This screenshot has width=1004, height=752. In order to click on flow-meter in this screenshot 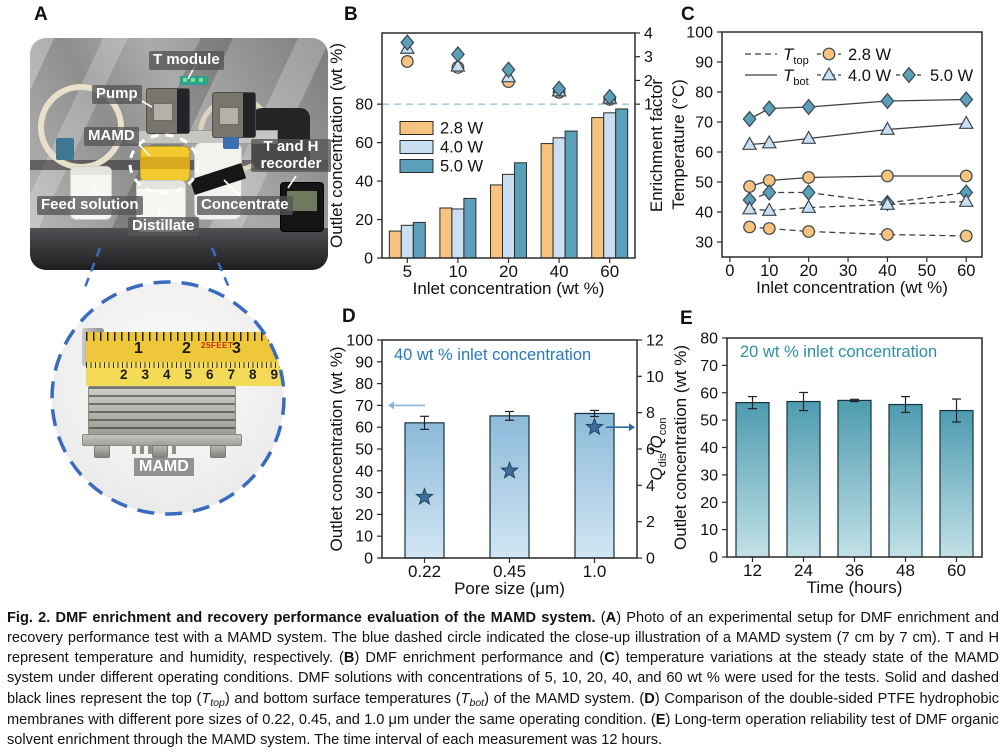, I will do `click(65, 149)`.